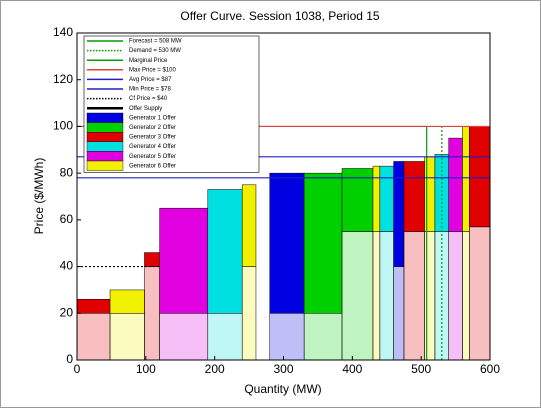  I want to click on legend-label: Generator 5 Offer, so click(152, 157).